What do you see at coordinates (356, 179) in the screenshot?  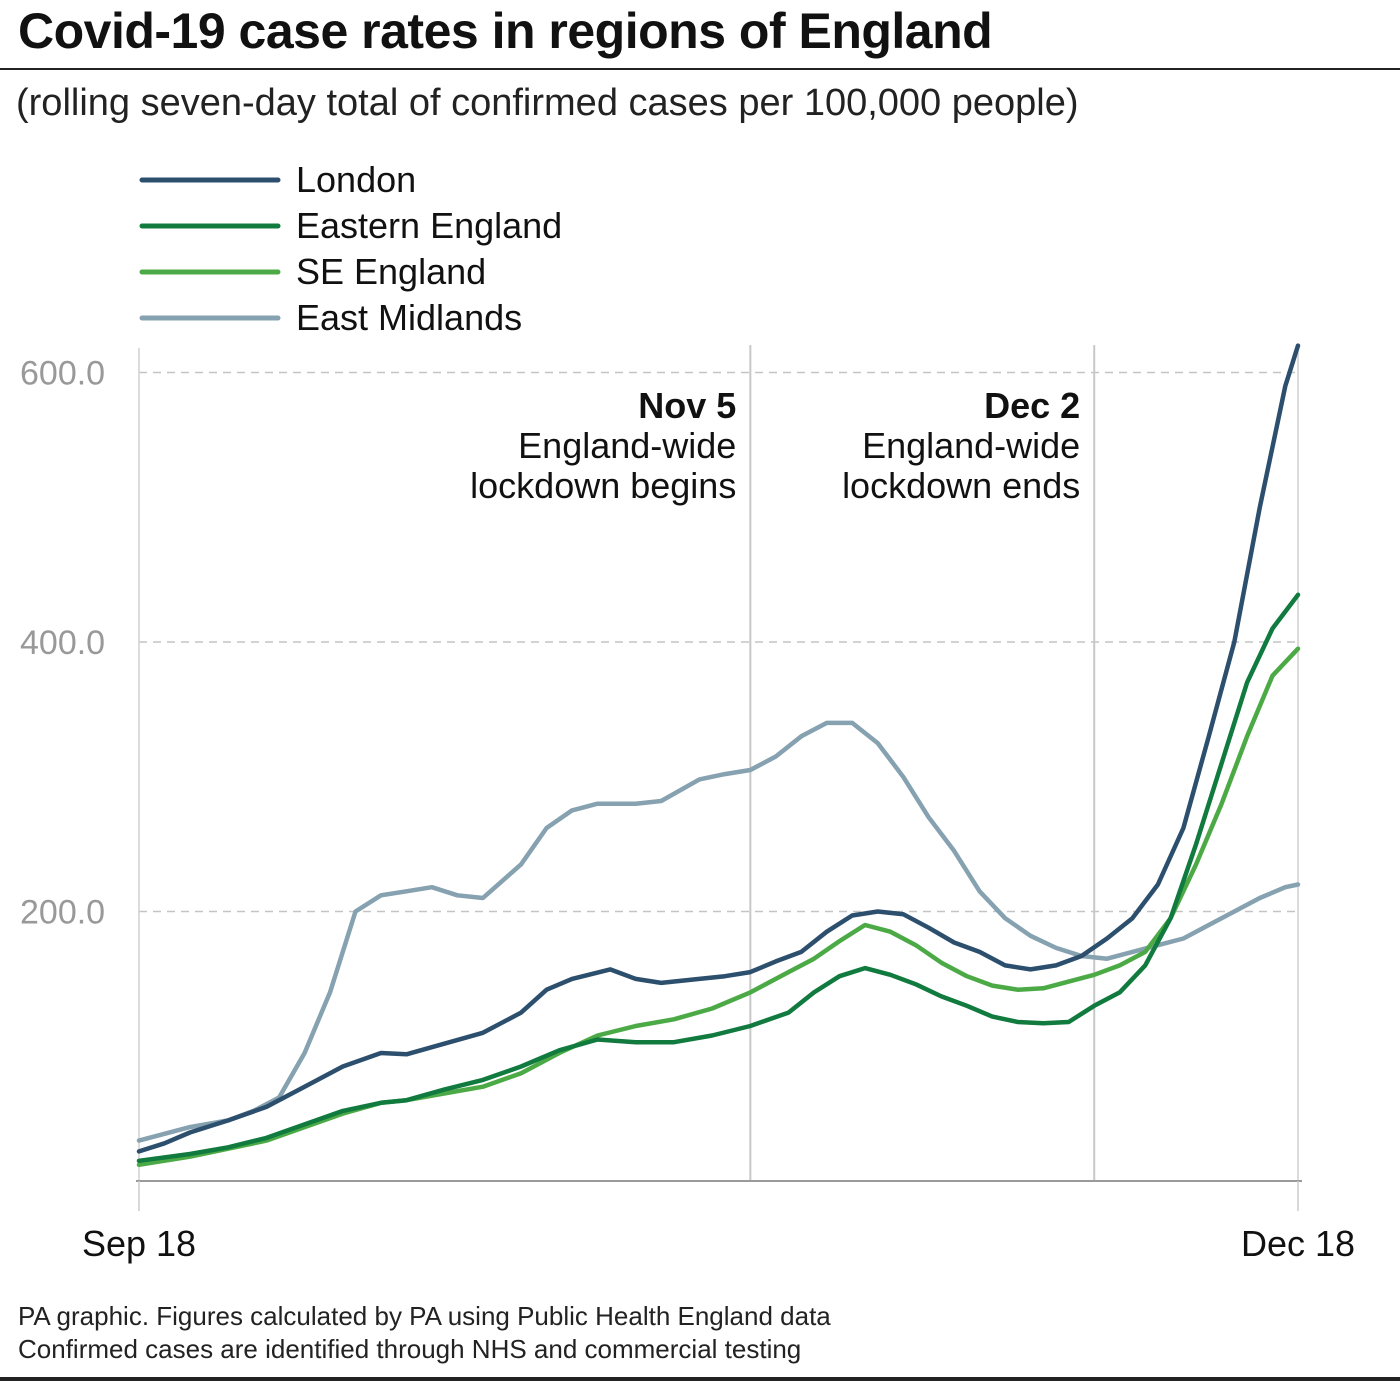 I see `legend-label-london: London` at bounding box center [356, 179].